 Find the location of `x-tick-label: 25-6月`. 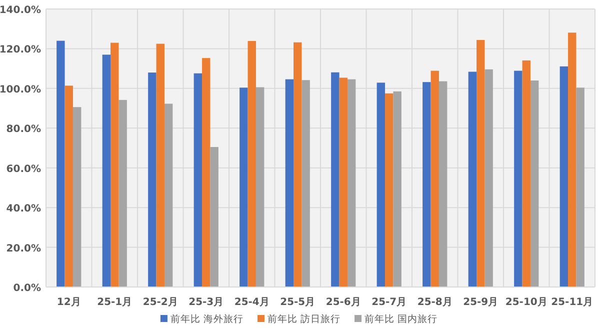

x-tick-label: 25-6月 is located at coordinates (343, 302).